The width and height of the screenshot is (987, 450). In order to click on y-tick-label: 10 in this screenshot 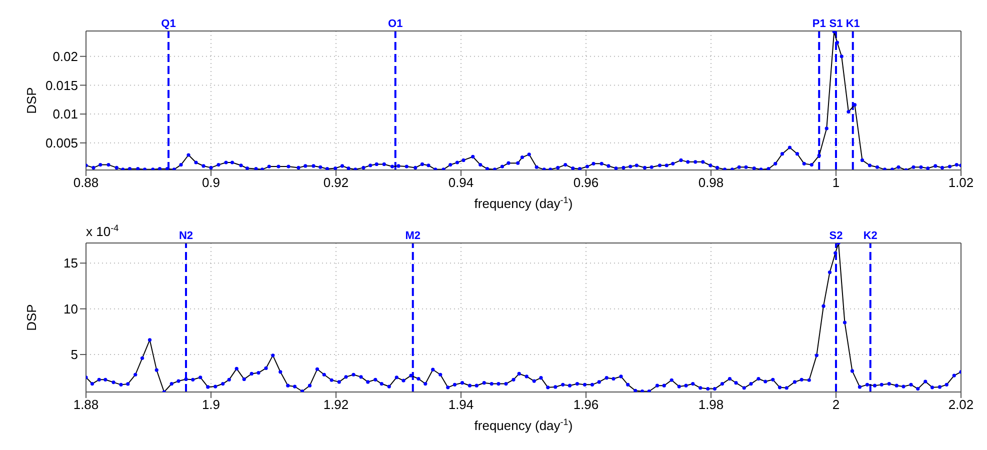, I will do `click(71, 308)`.